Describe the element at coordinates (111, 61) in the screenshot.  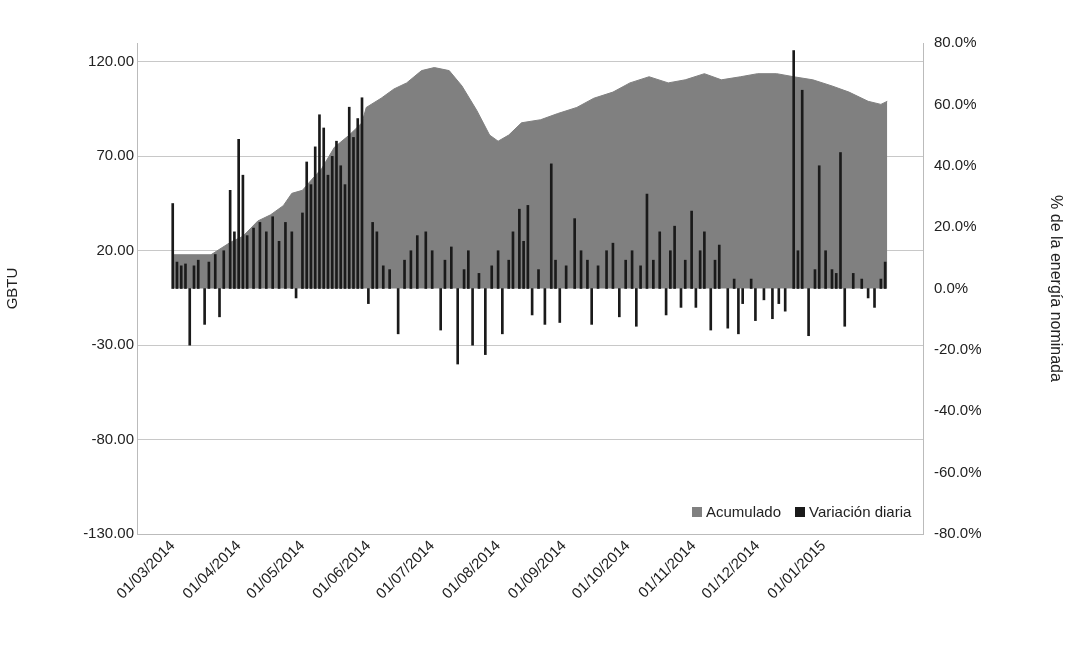
I see `y-tick-label: 120.00` at that location.